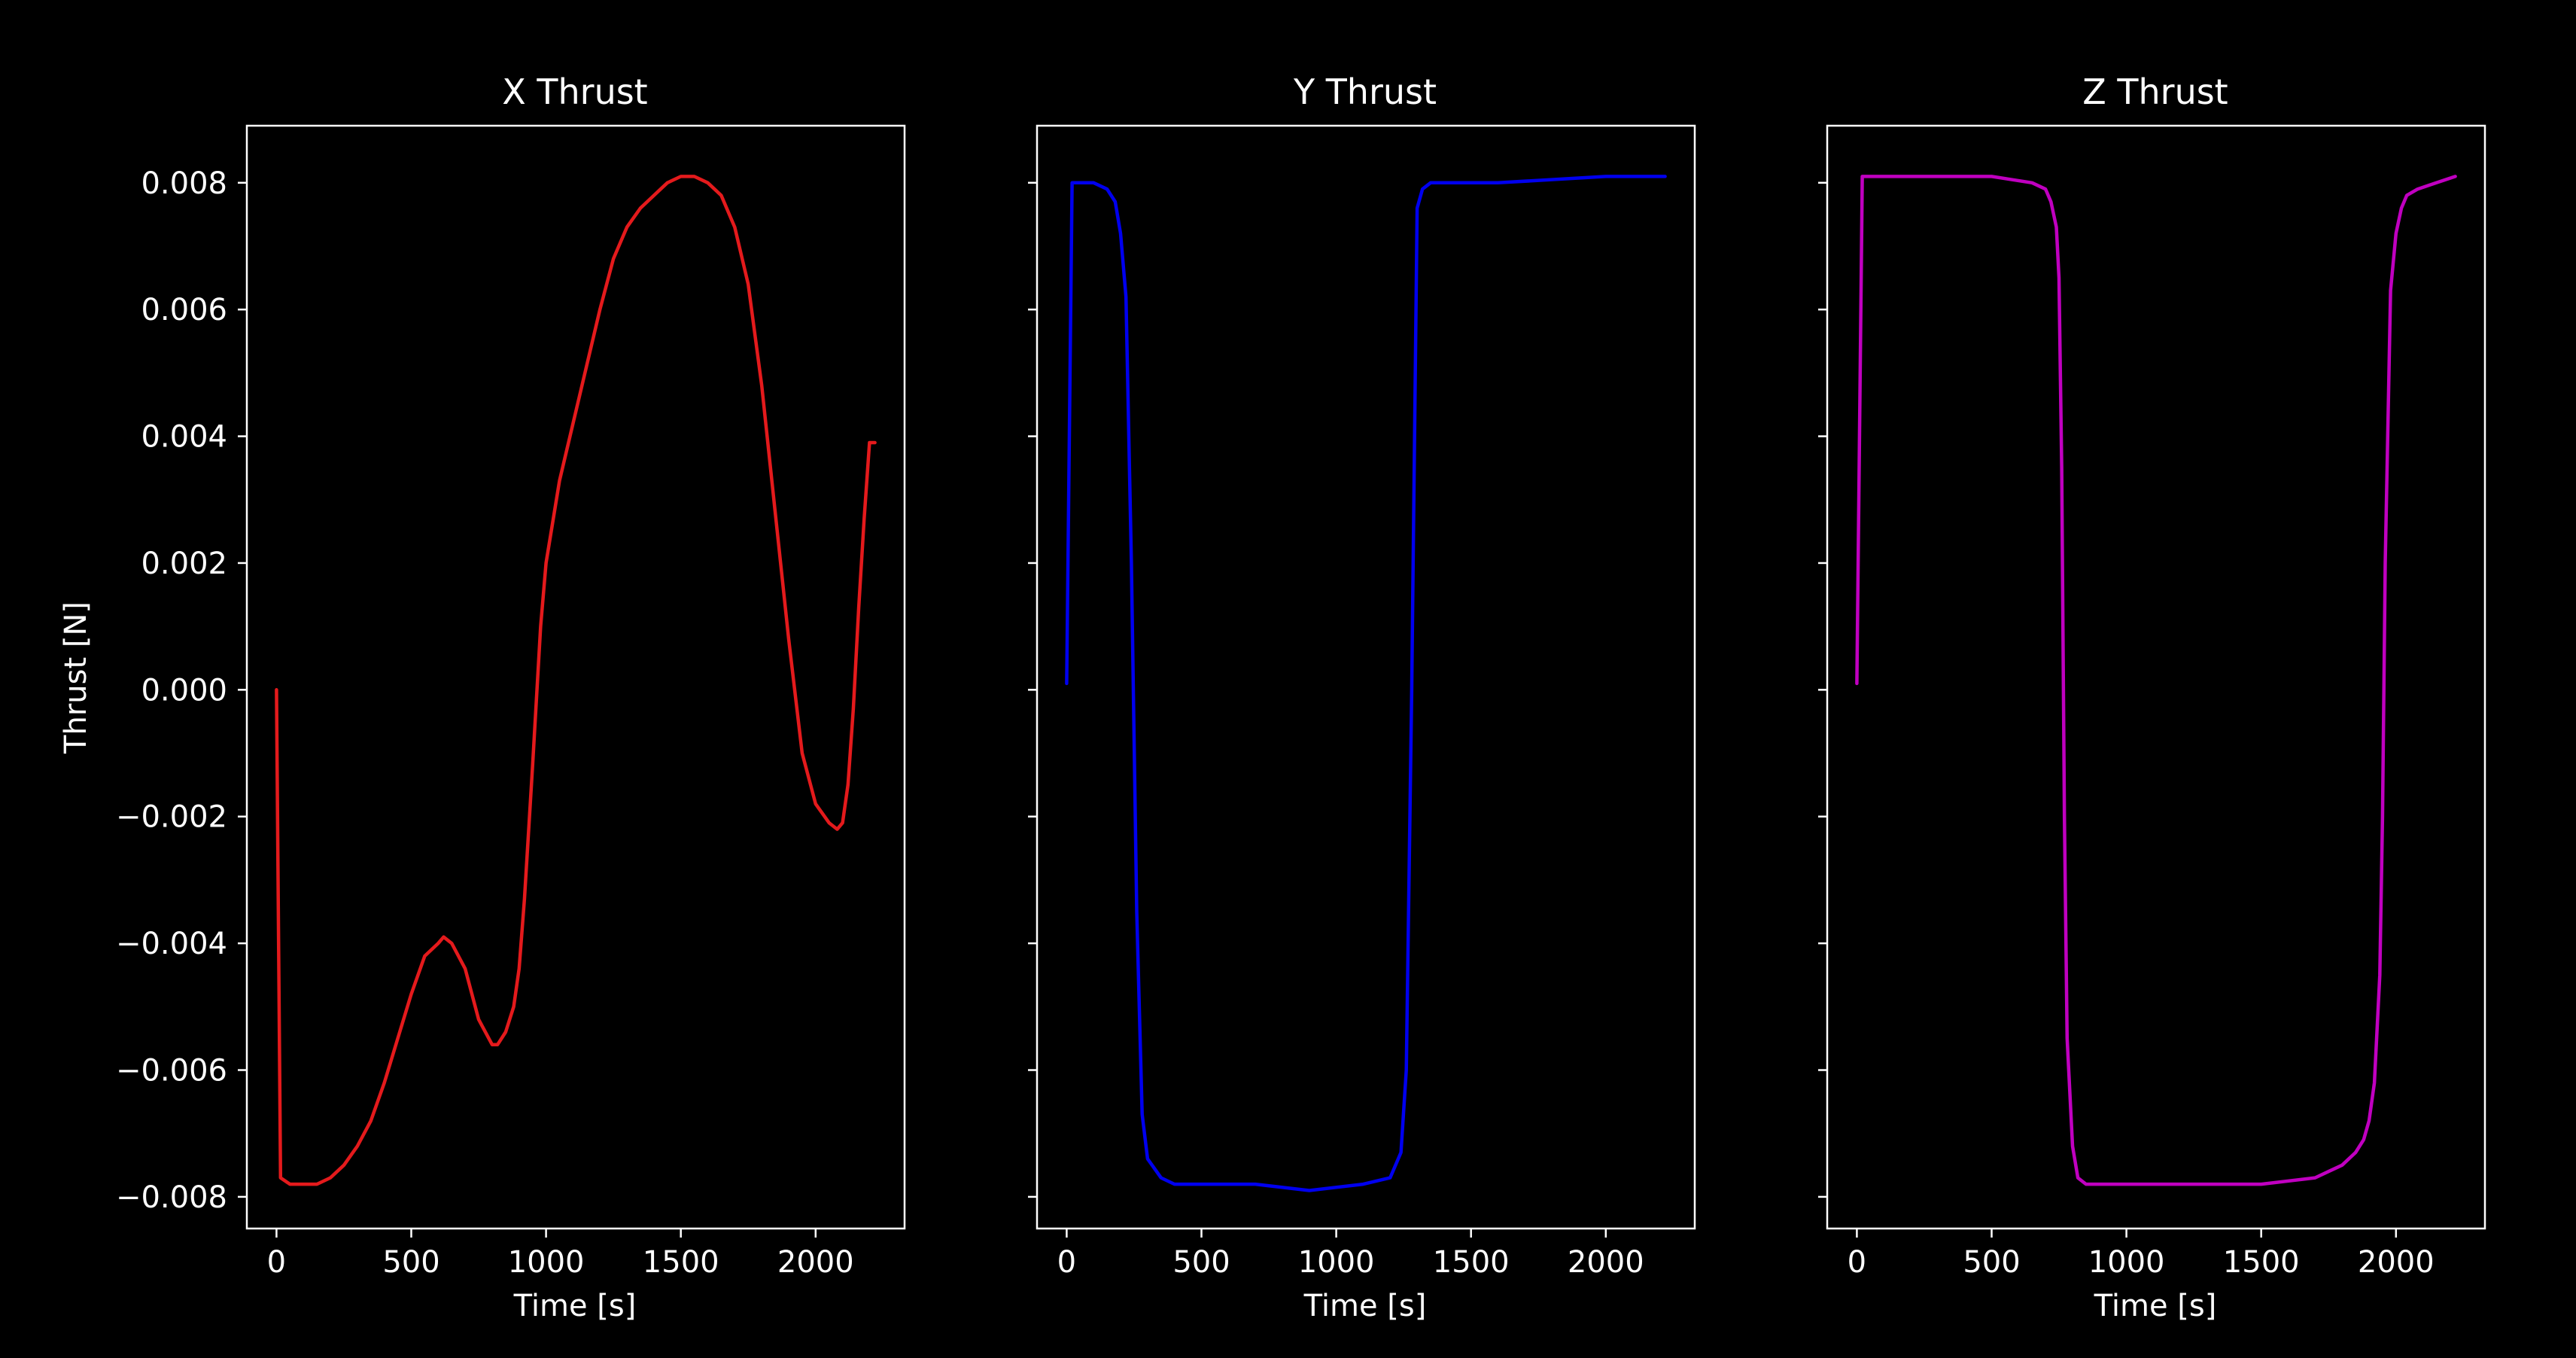 This screenshot has height=1358, width=2576. What do you see at coordinates (184, 690) in the screenshot?
I see `x-thrust-ytick-label: 0.000` at bounding box center [184, 690].